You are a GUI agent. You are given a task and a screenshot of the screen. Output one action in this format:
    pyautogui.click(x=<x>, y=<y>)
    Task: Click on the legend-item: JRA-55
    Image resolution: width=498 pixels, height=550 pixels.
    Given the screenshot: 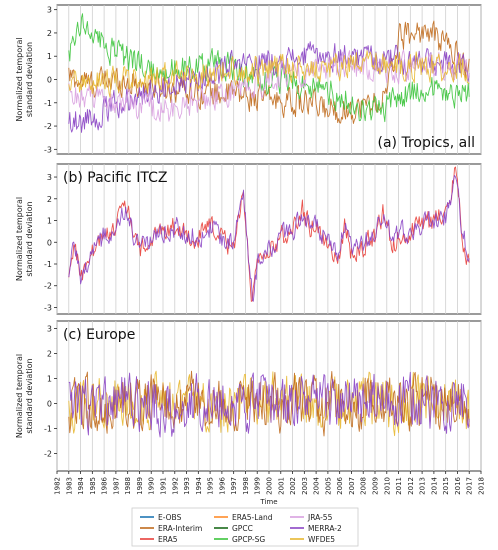 What is the action you would take?
    pyautogui.click(x=311, y=517)
    